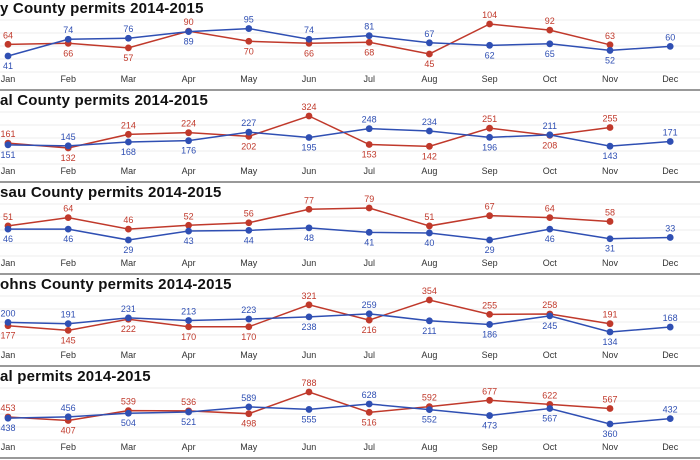 Image resolution: width=700 pixels, height=460 pixels. I want to click on data-label: 70, so click(249, 51).